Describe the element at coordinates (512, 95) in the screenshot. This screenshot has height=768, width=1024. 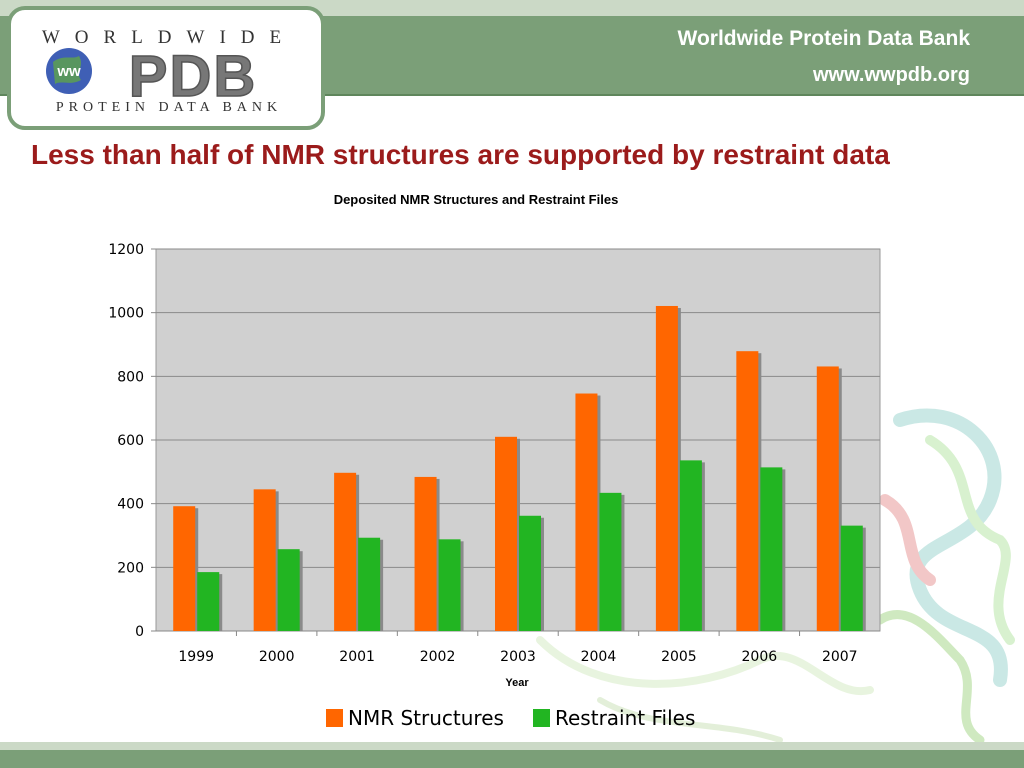
I see `header-divider` at that location.